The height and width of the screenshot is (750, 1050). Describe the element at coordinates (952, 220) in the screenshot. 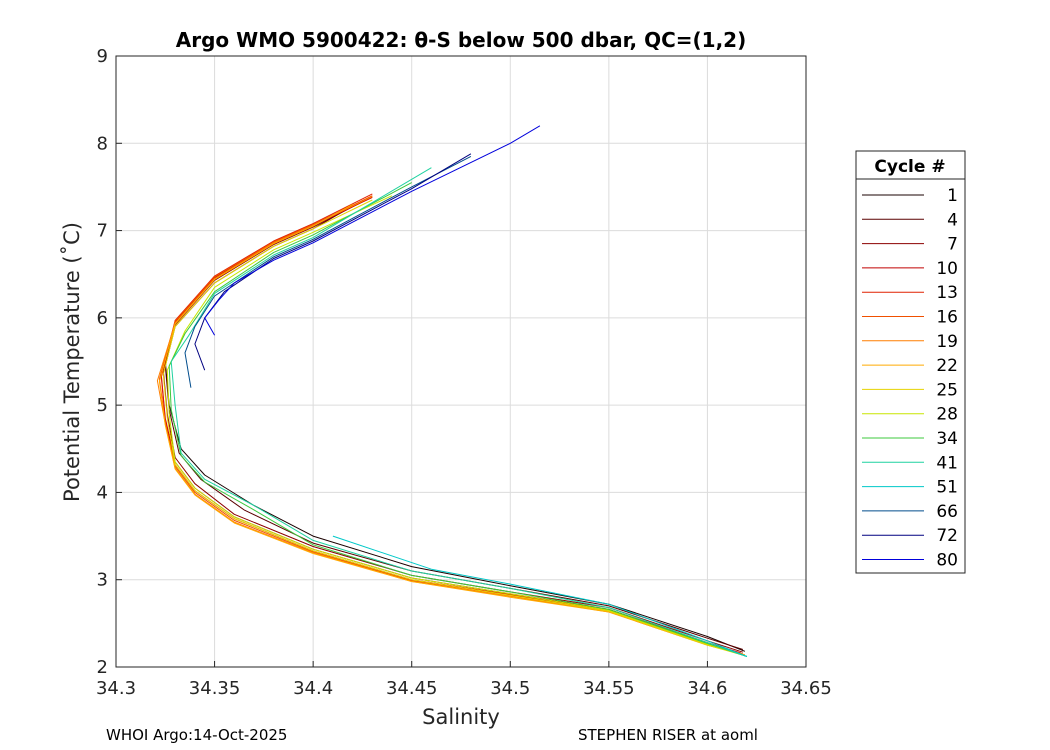

I see `legend-label-cycle-4: 4` at that location.